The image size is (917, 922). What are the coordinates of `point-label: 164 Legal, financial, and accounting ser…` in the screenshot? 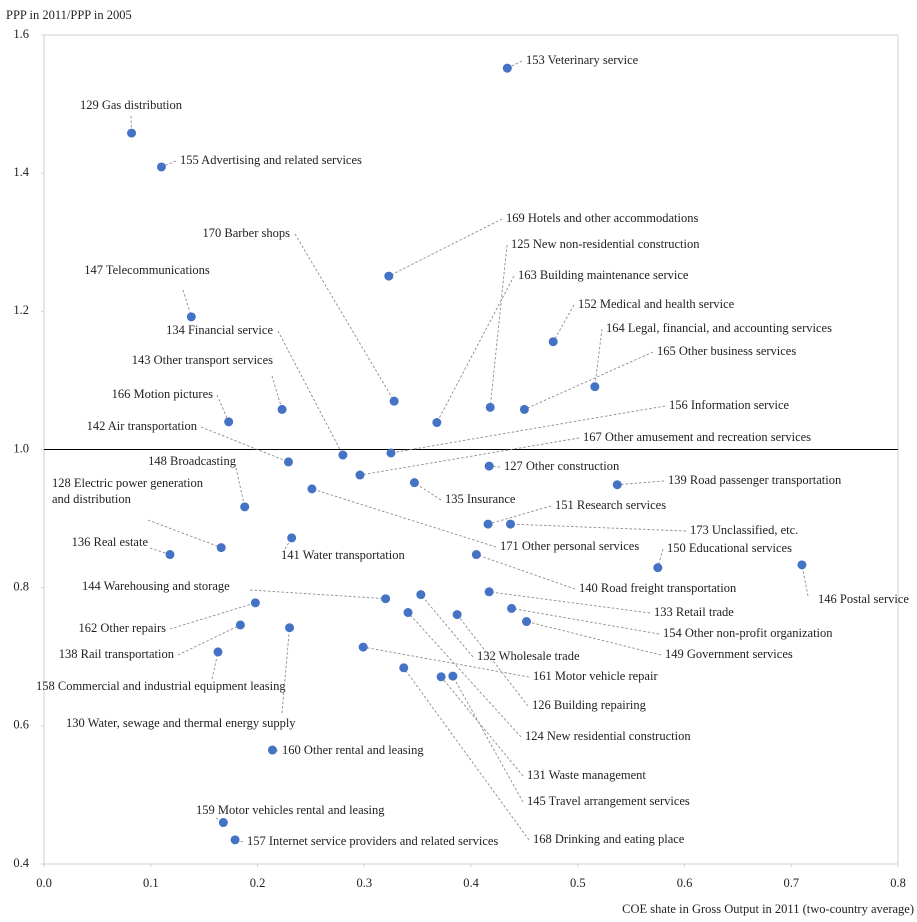 It's located at (719, 328).